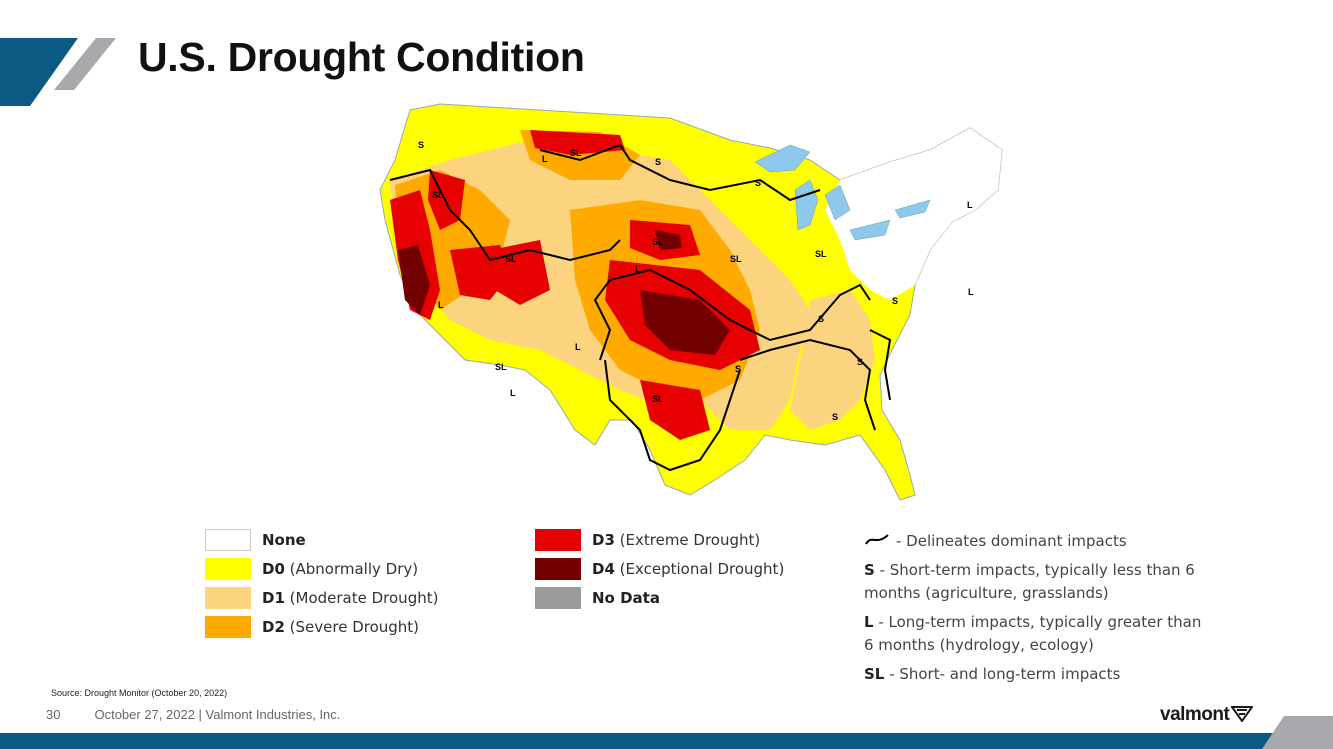  What do you see at coordinates (680, 172) in the screenshot?
I see `map-impact-line-north` at bounding box center [680, 172].